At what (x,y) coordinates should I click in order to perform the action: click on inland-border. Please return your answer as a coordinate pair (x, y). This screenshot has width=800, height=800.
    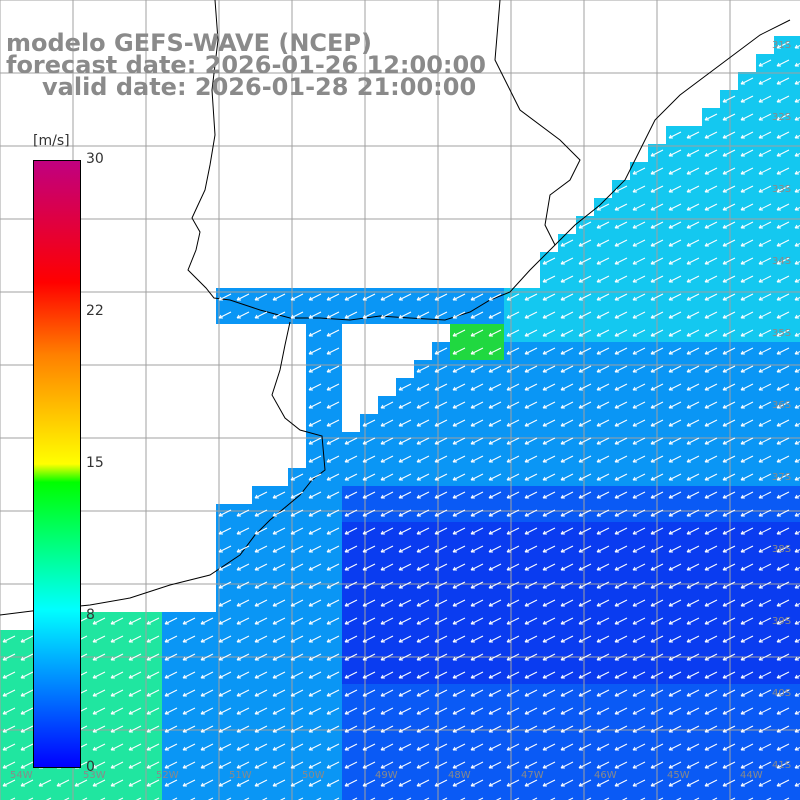
    Looking at the image, I should click on (537, 123).